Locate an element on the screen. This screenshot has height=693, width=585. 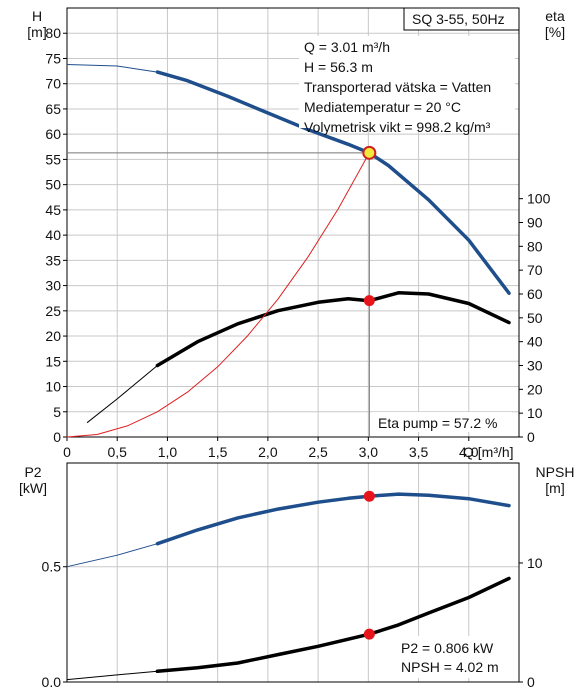
npsh-curve is located at coordinates (333, 625).